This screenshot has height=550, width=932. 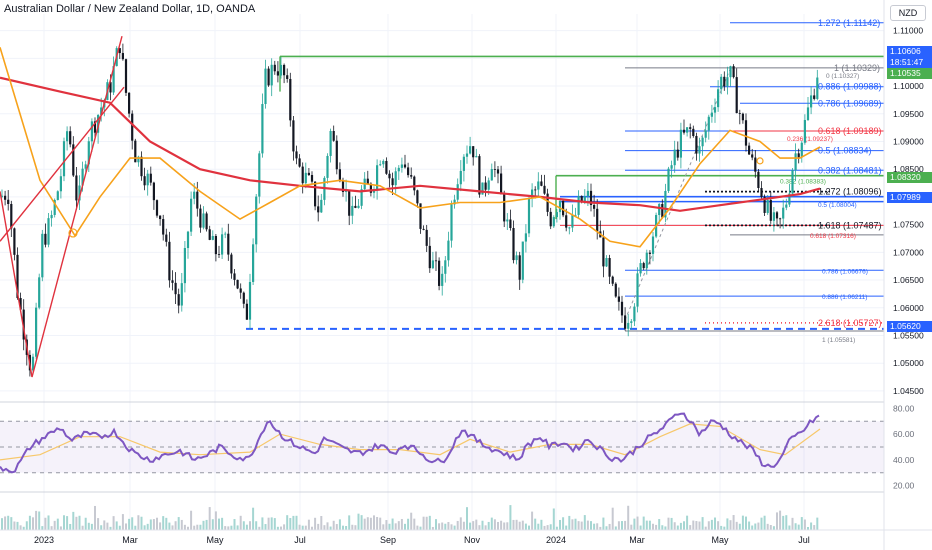 I want to click on price-tick-label: 1.07500, so click(x=908, y=225).